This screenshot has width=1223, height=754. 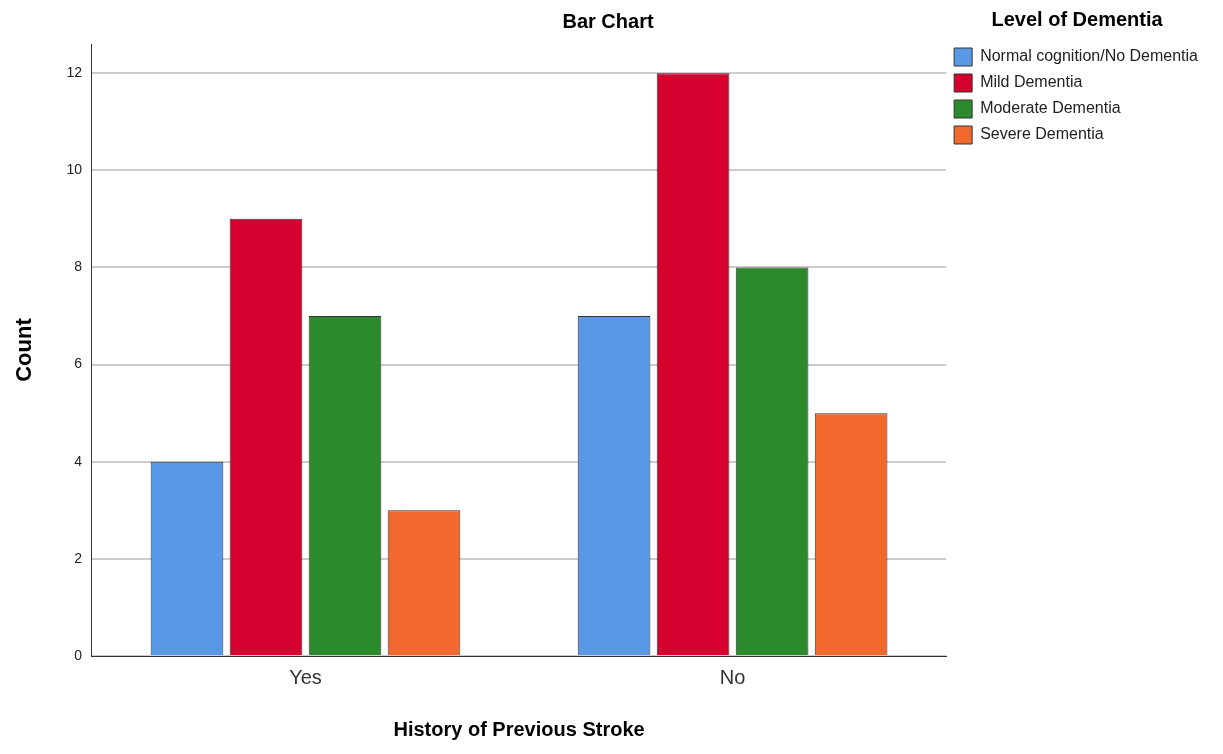 I want to click on y-tick-label: 0, so click(x=78, y=654).